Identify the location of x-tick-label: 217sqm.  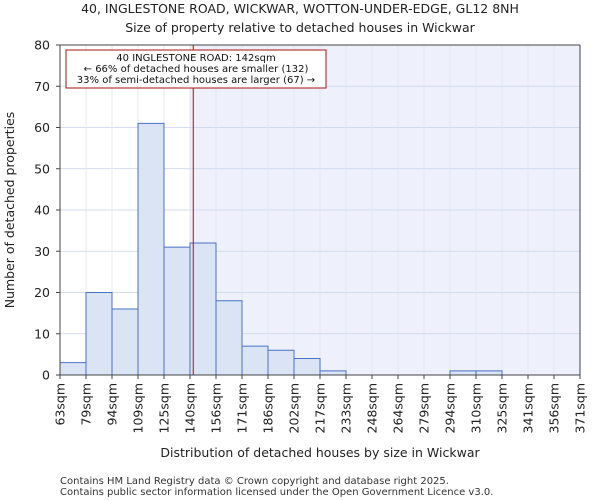
(320, 408).